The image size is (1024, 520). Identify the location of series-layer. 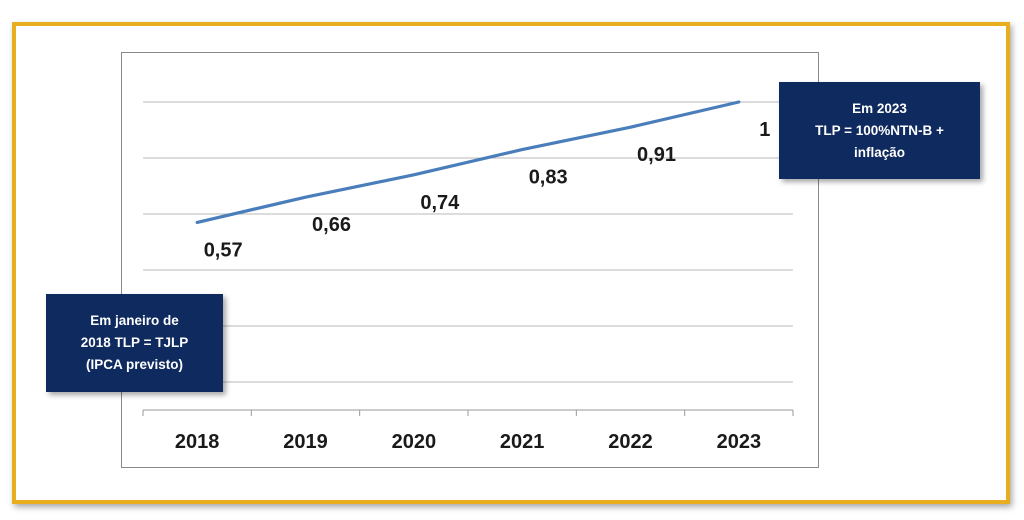
(468, 162).